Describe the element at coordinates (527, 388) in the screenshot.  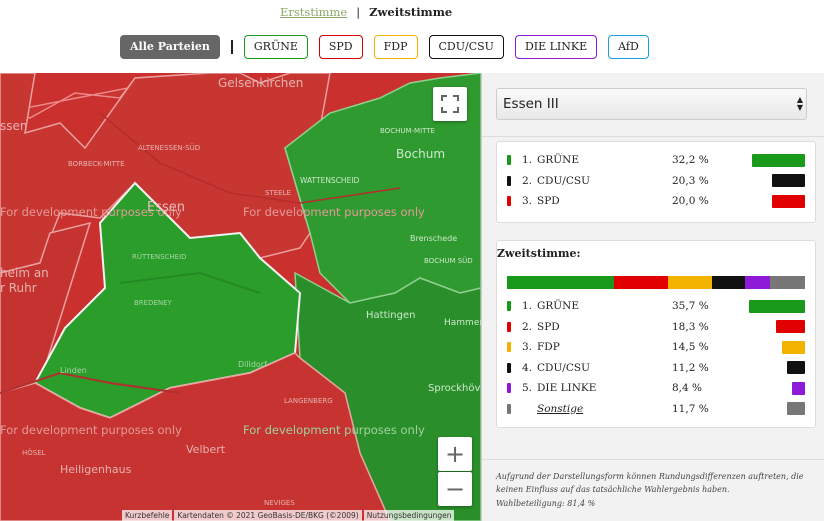
I see `result-rank: 5.` at that location.